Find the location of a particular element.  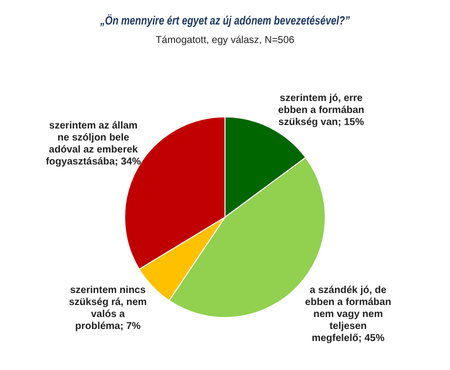

chart-title: „Ön mennyire ért egyet az új adónem bevezetésével?” is located at coordinates (224, 21).